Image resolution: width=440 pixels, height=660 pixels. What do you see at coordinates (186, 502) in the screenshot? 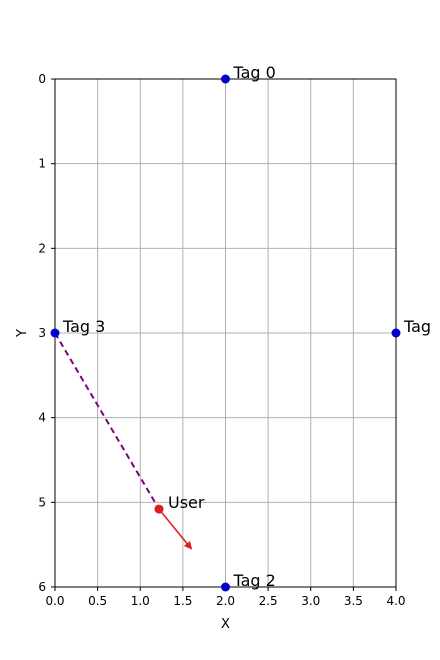
I see `user-label: User` at bounding box center [186, 502].